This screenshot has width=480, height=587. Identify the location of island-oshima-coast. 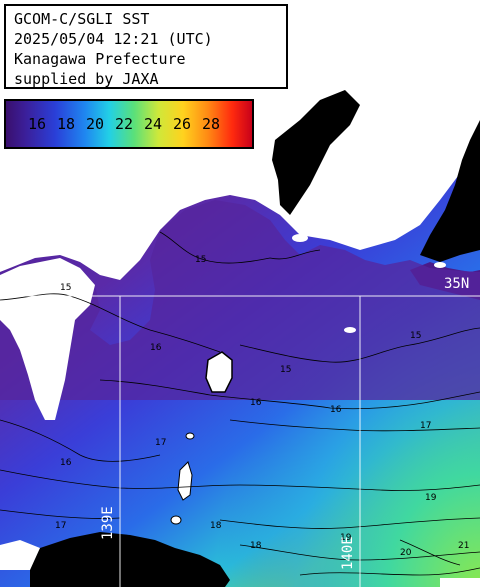
(219, 372).